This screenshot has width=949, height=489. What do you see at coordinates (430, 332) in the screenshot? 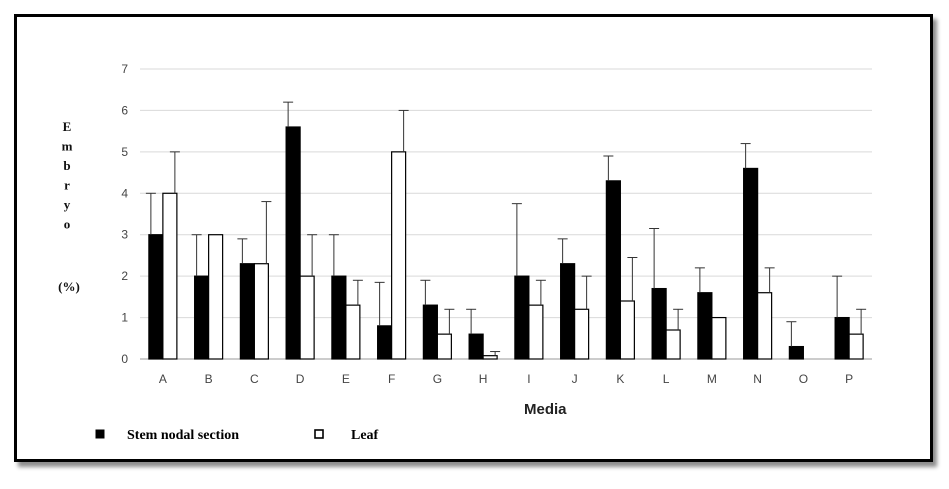
I see `bar-stem-G` at bounding box center [430, 332].